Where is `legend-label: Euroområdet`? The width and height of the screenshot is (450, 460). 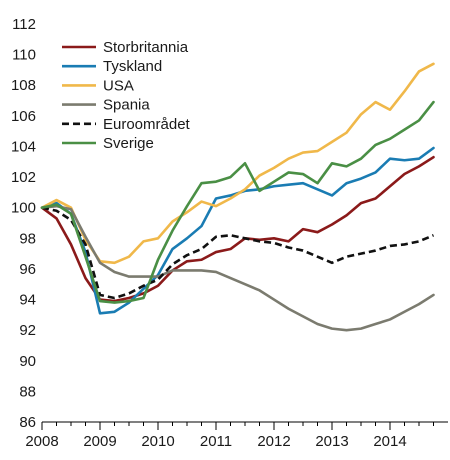 legend-label: Euroområdet is located at coordinates (147, 124).